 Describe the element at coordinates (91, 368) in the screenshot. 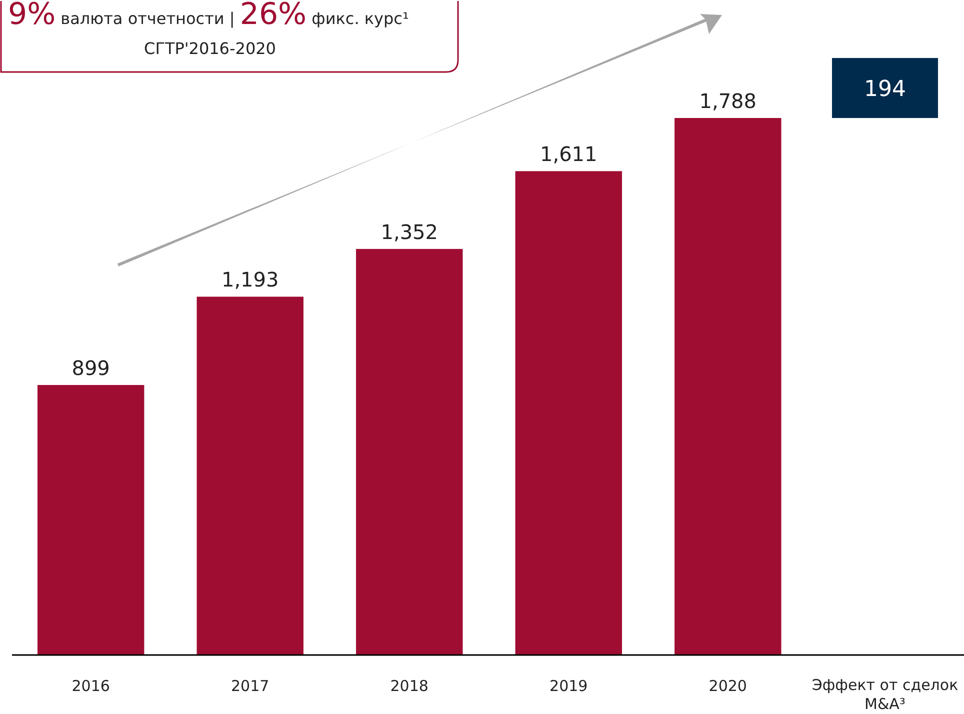

I see `data-label: 899` at that location.